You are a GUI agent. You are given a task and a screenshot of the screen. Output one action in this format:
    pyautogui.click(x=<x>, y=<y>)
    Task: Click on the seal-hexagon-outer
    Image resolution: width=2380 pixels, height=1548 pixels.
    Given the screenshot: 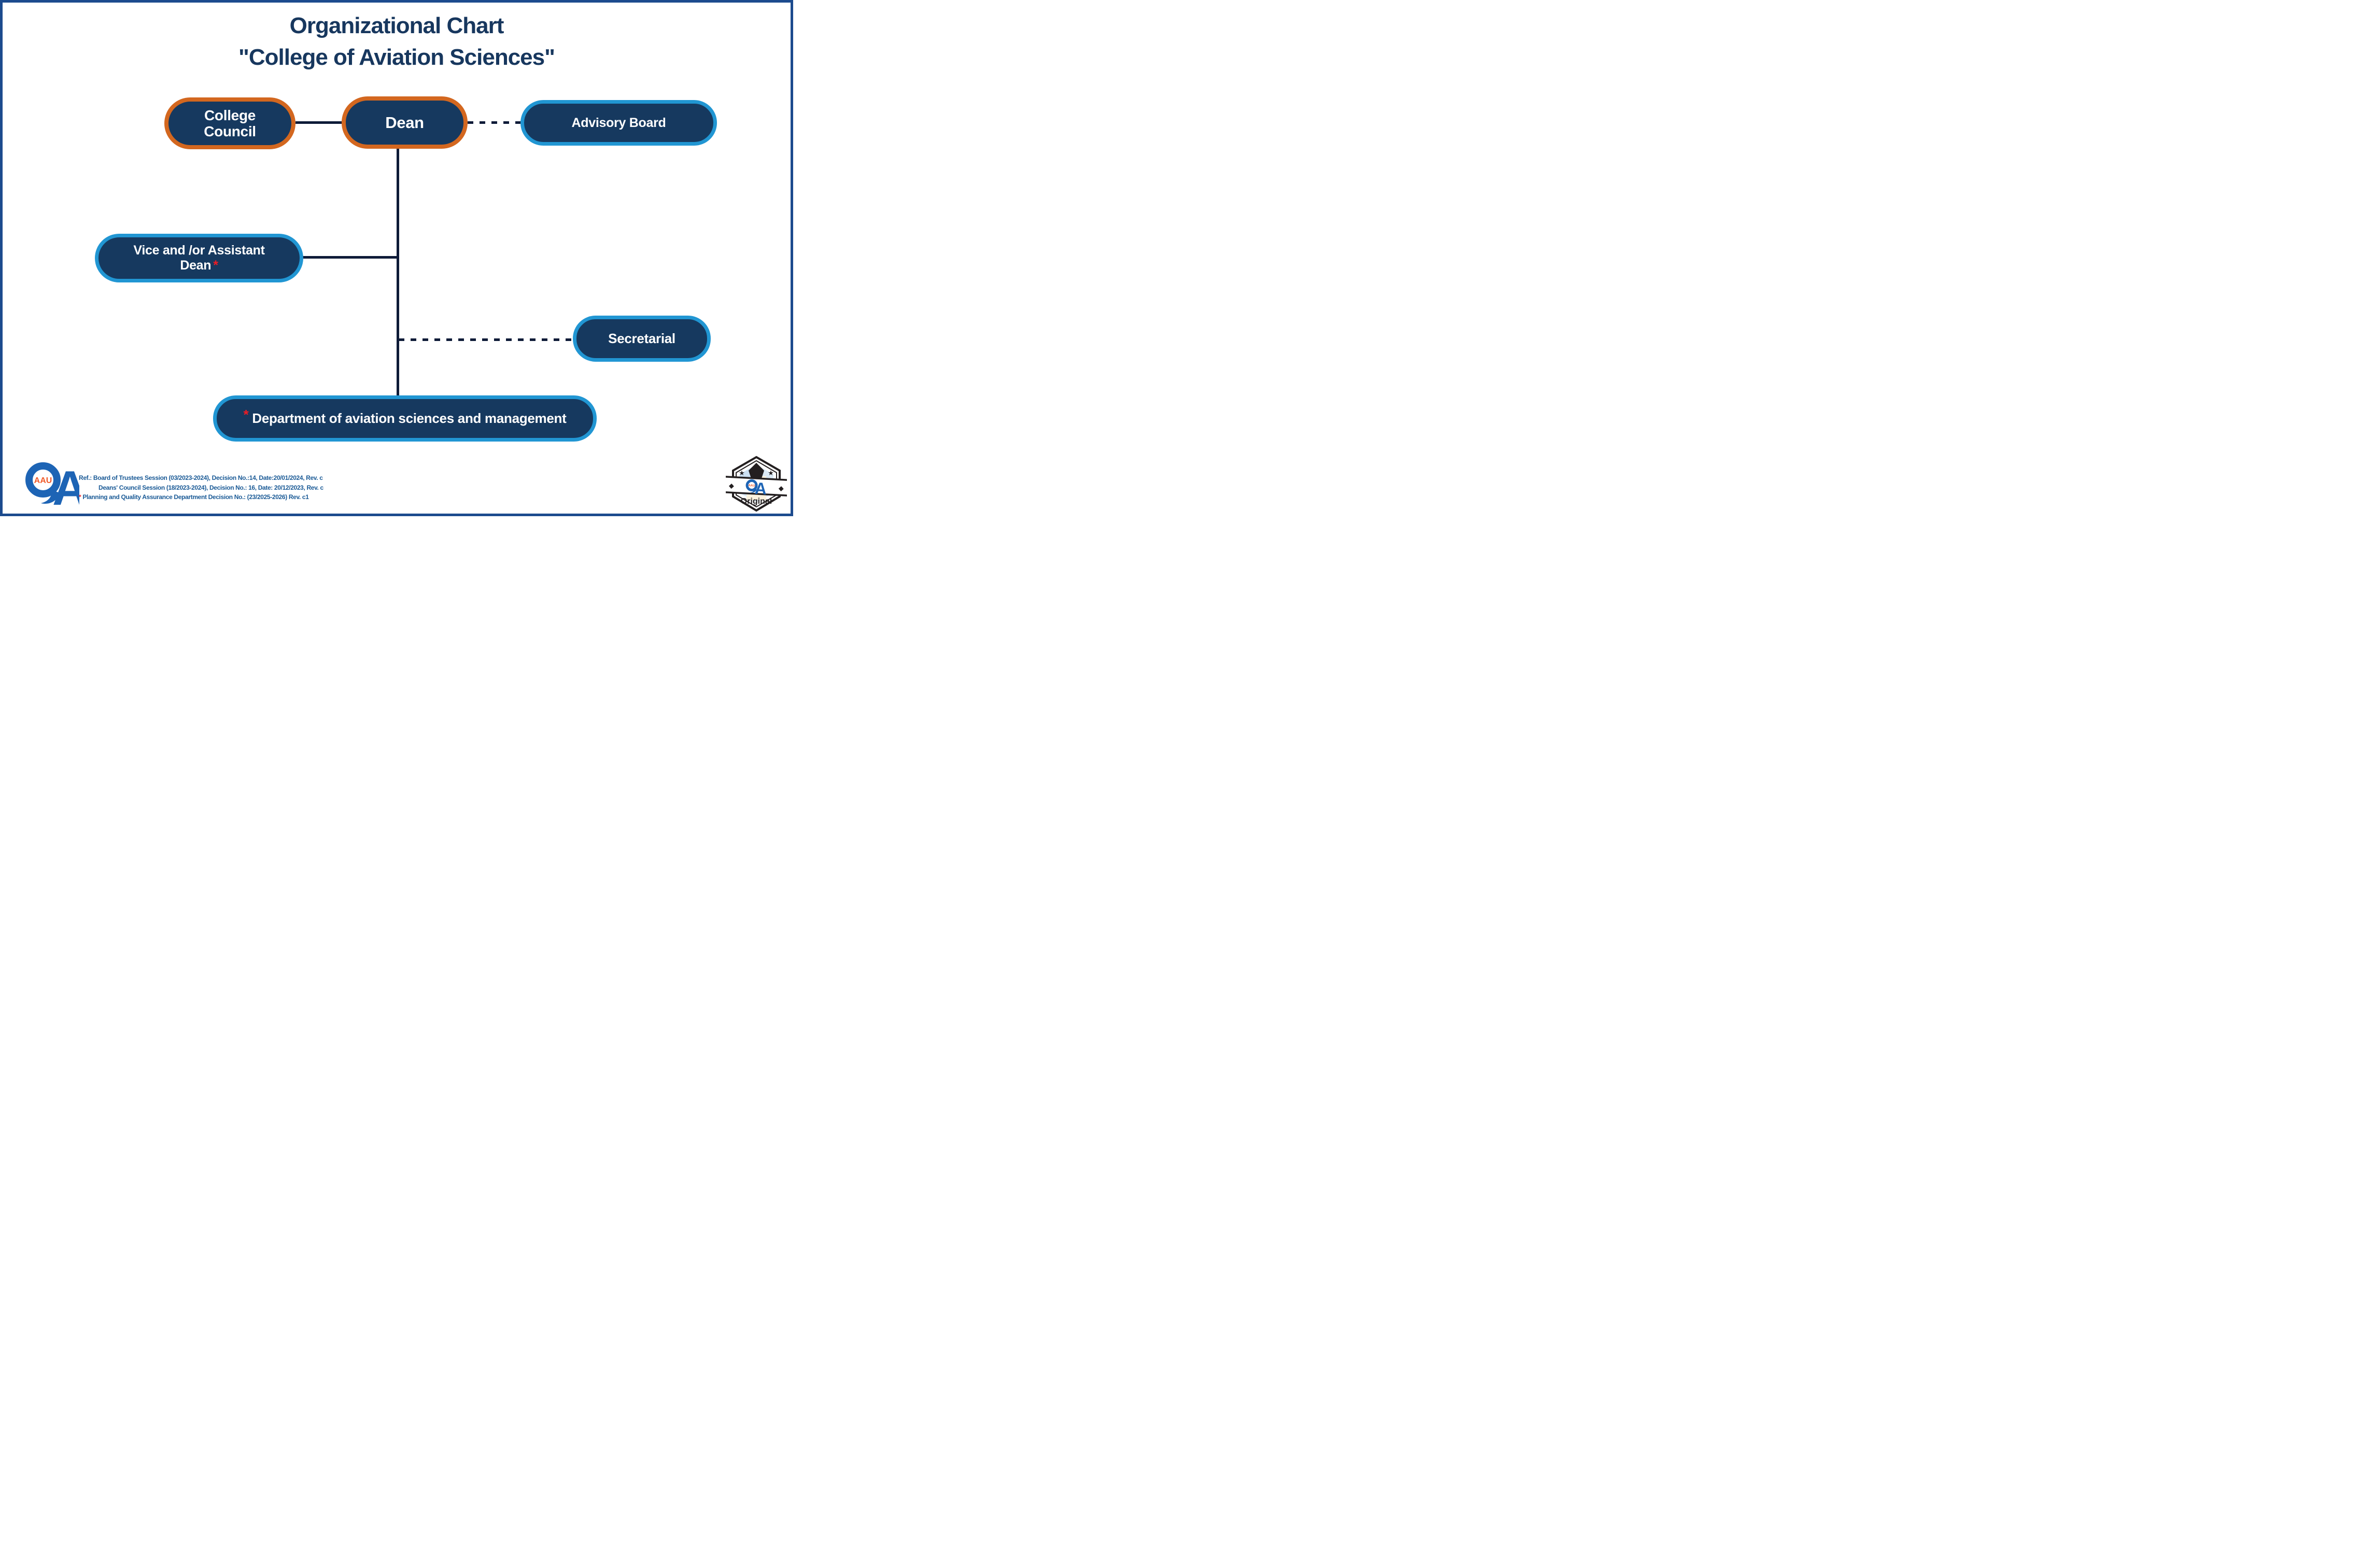 What is the action you would take?
    pyautogui.click(x=756, y=484)
    